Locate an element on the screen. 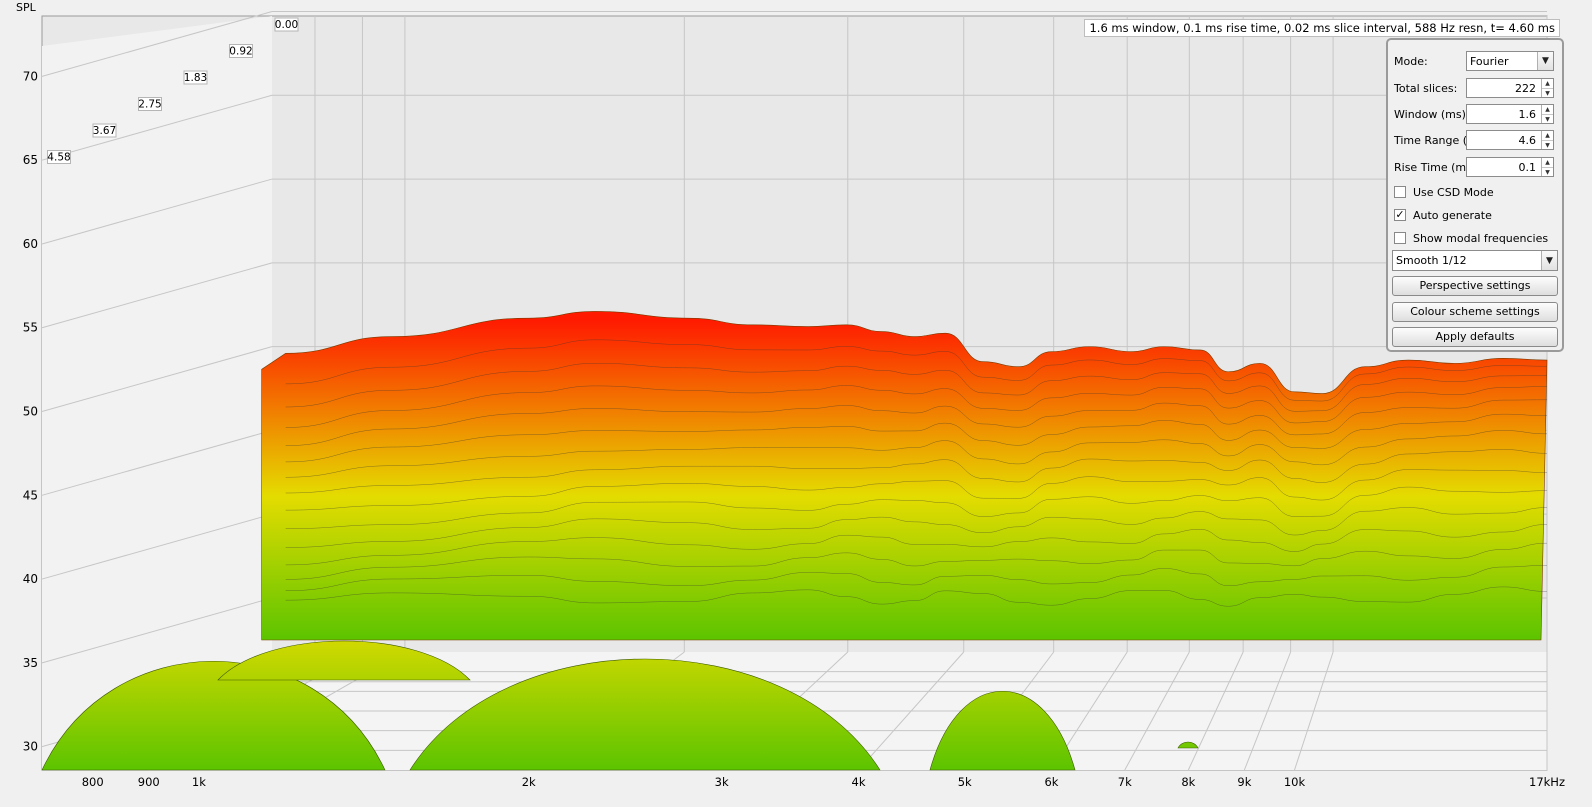 The height and width of the screenshot is (807, 1592). svg-text: 4.58 is located at coordinates (58, 158).